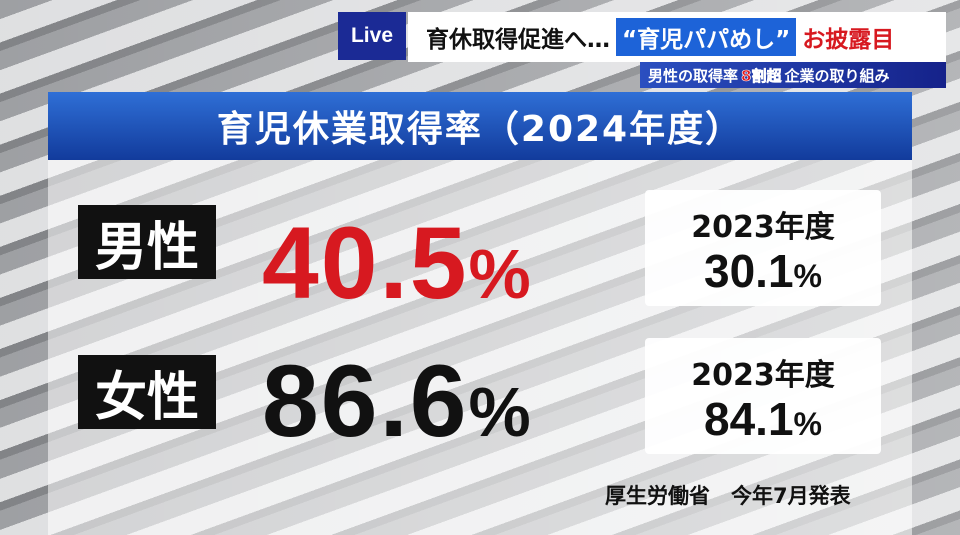  I want to click on headline-post: お披露目, so click(848, 40).